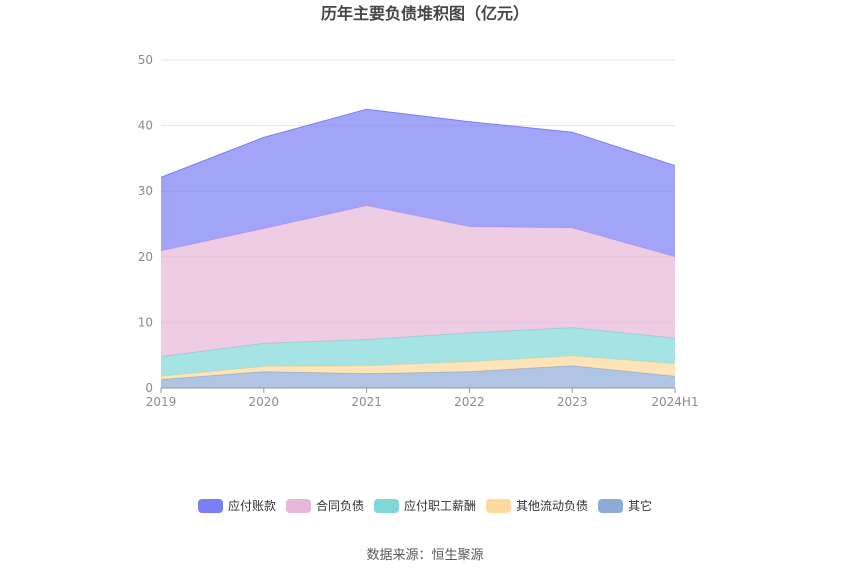 The height and width of the screenshot is (575, 850). Describe the element at coordinates (418, 342) in the screenshot. I see `area-edge-应付职工薪酬` at that location.